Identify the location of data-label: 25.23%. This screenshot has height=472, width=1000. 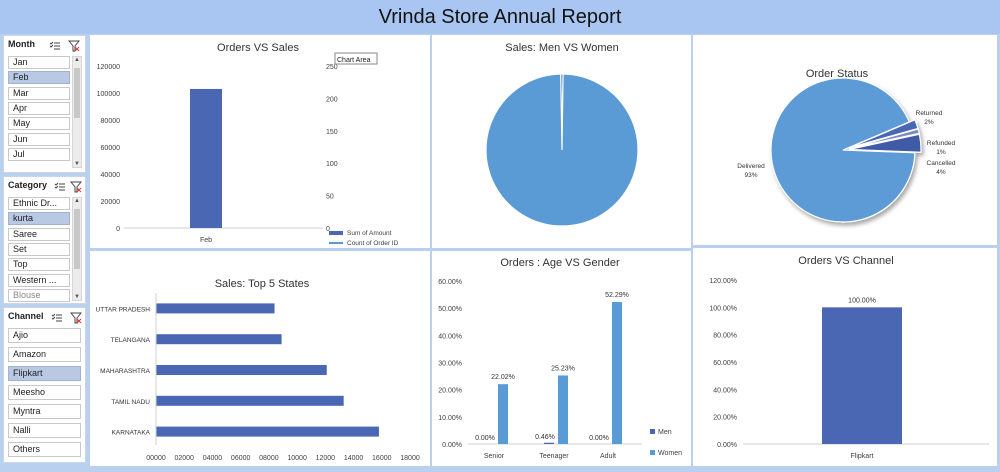
(563, 368).